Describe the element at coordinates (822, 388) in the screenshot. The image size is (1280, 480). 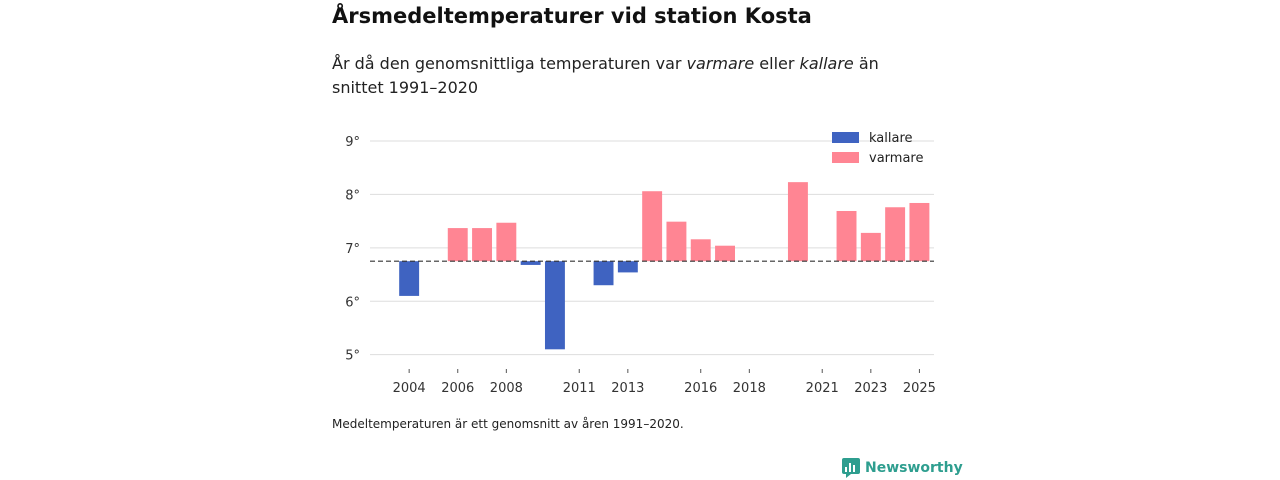
I see `x-tick-label: 2021` at that location.